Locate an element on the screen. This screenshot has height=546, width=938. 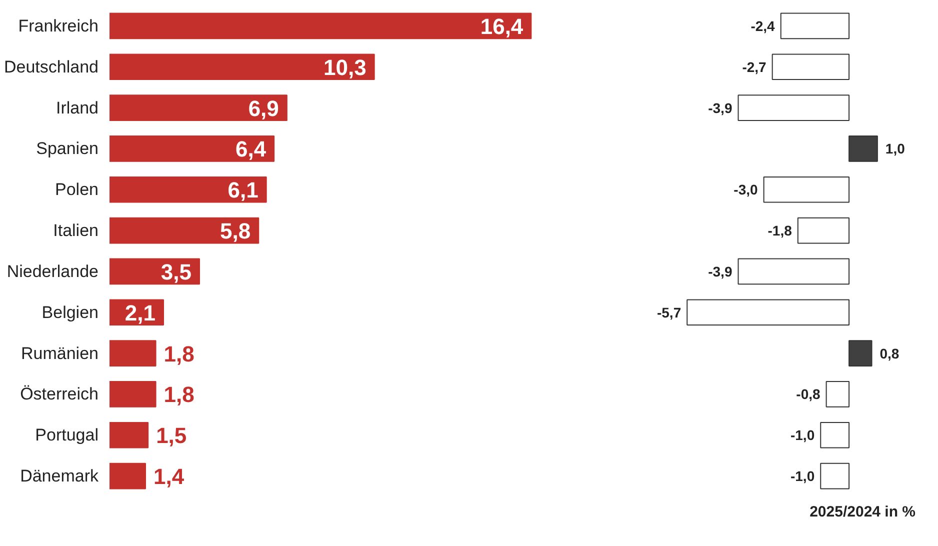
y-tick-label: Irland is located at coordinates (77, 108).